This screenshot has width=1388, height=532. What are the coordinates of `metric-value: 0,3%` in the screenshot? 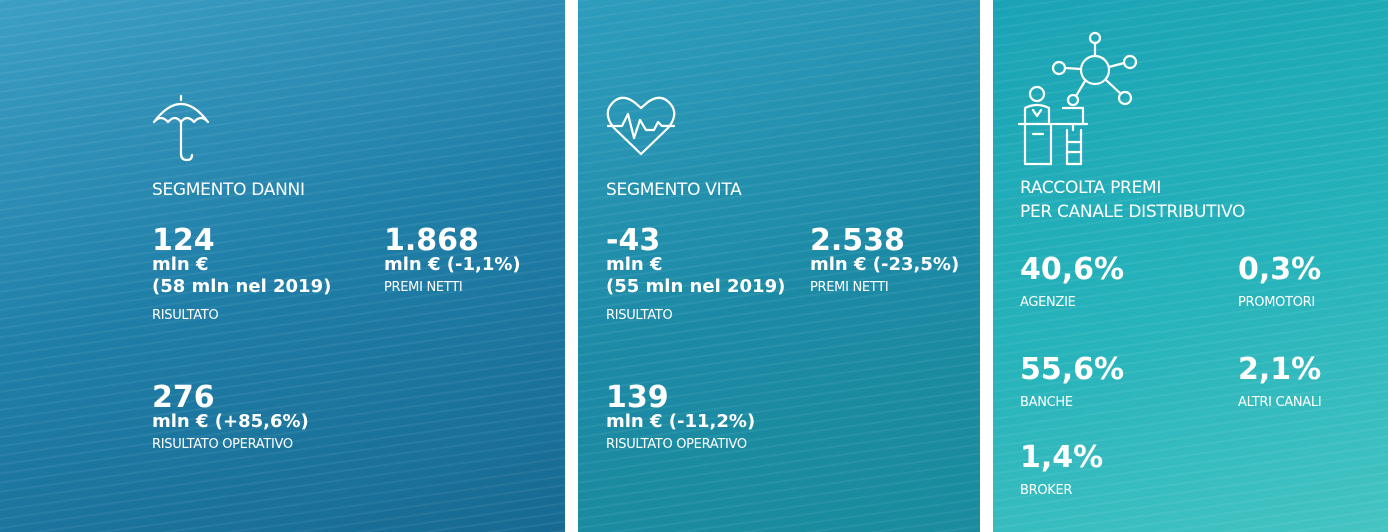 It's located at (1280, 269).